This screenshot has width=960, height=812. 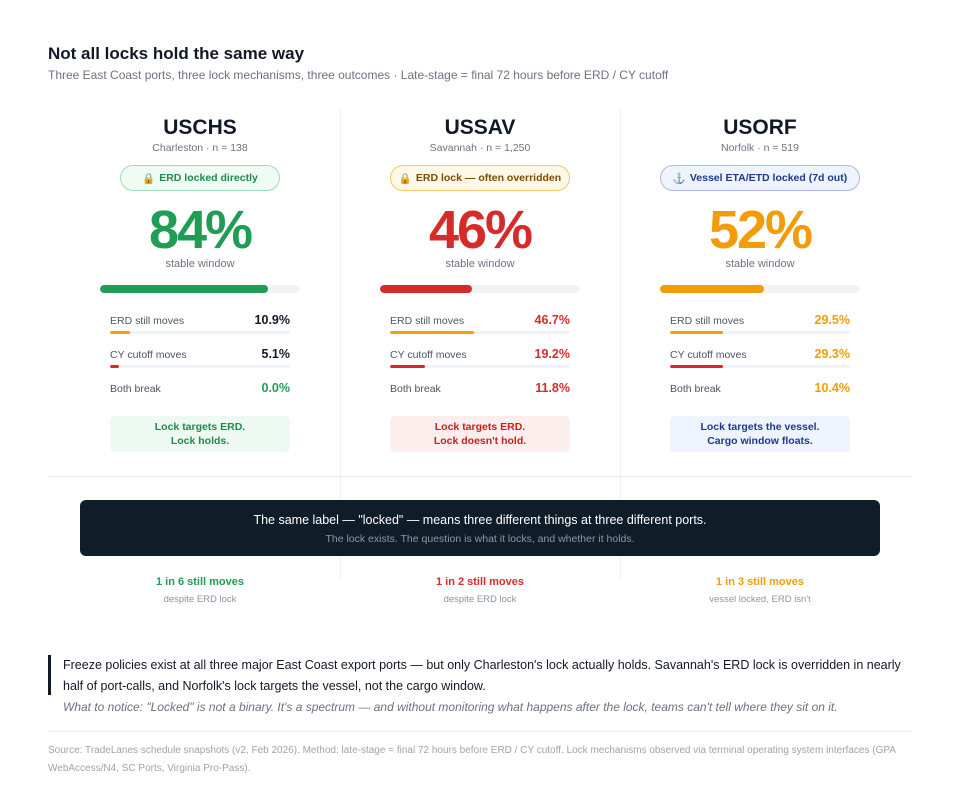 What do you see at coordinates (552, 354) in the screenshot?
I see `metric-value: 19.2%` at bounding box center [552, 354].